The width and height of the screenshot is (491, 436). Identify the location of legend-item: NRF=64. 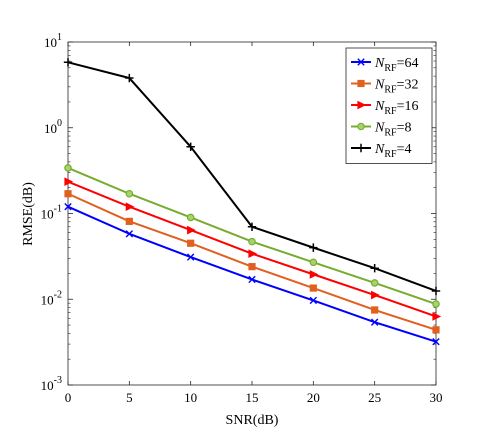
(384, 65).